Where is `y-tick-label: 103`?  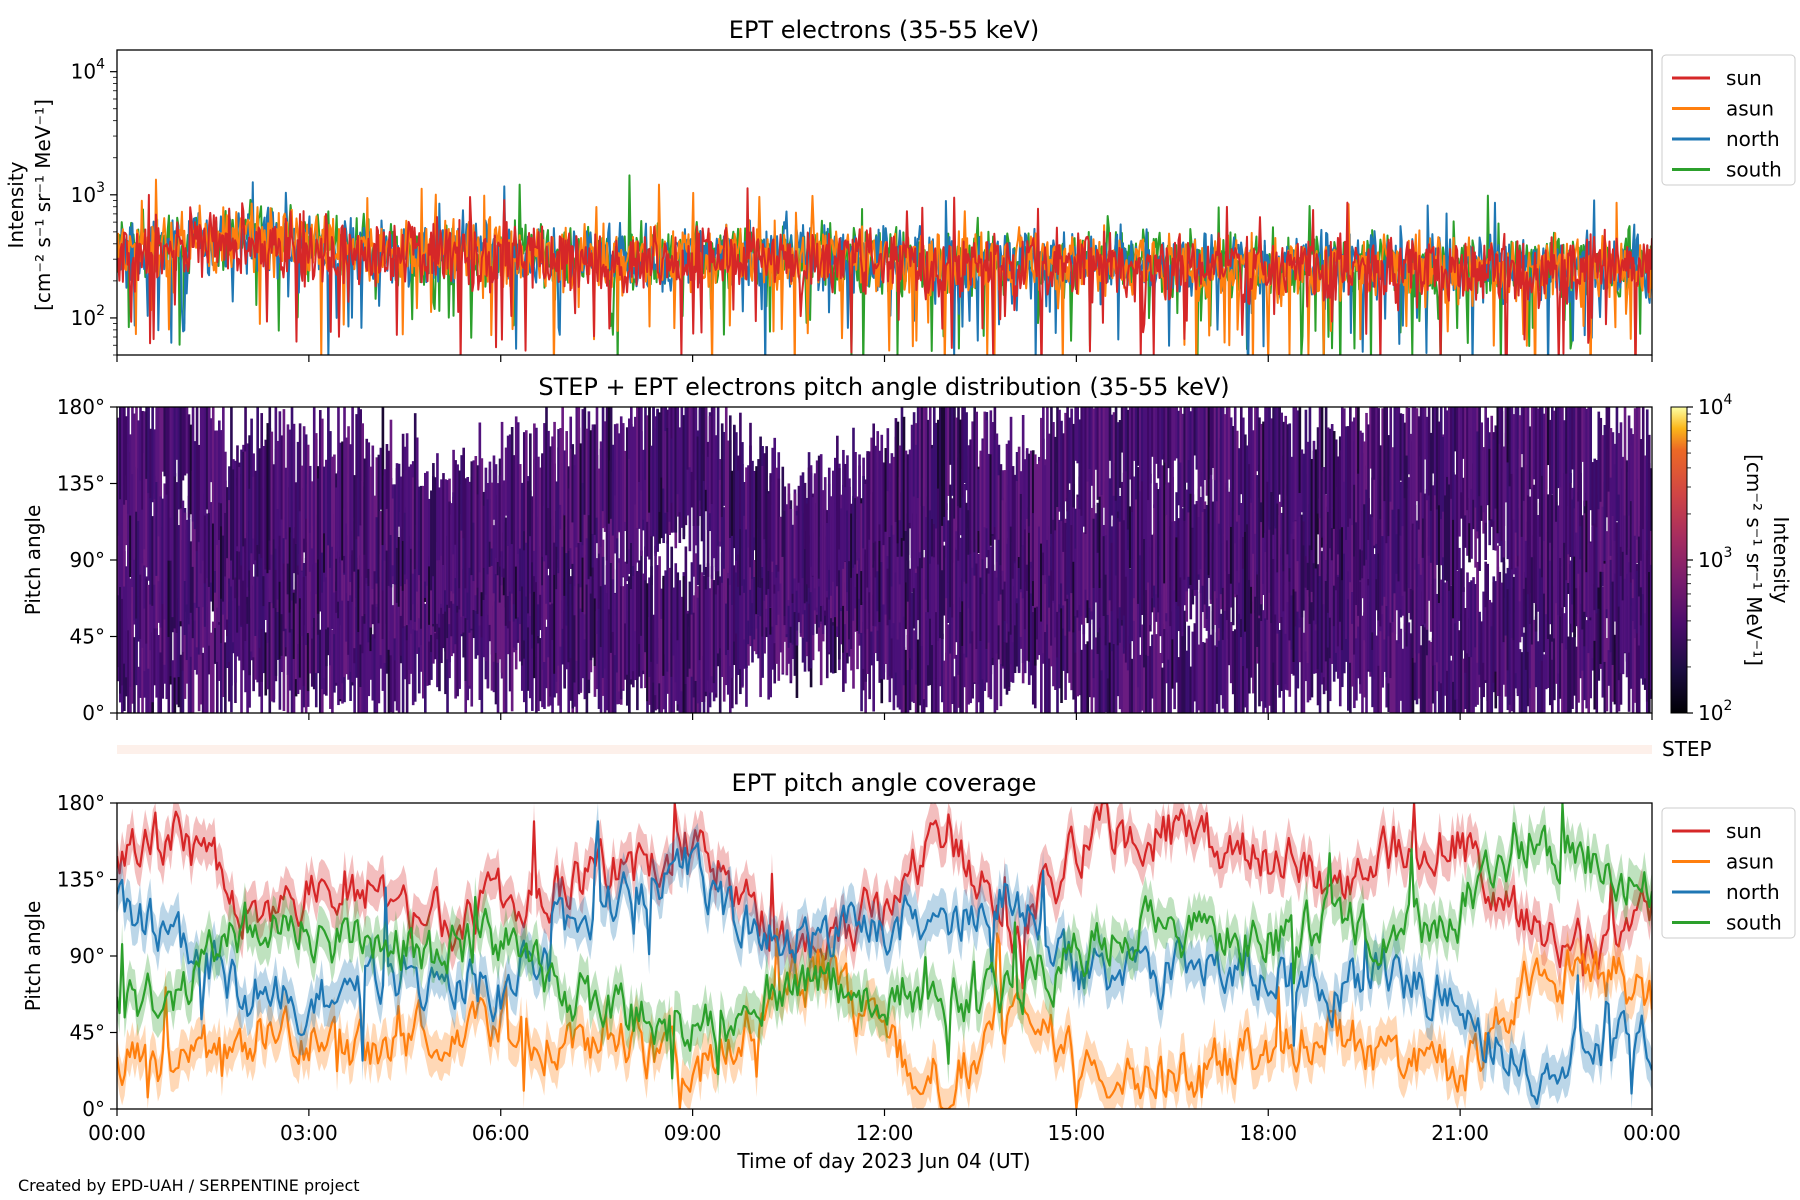 y-tick-label: 103 is located at coordinates (88, 193).